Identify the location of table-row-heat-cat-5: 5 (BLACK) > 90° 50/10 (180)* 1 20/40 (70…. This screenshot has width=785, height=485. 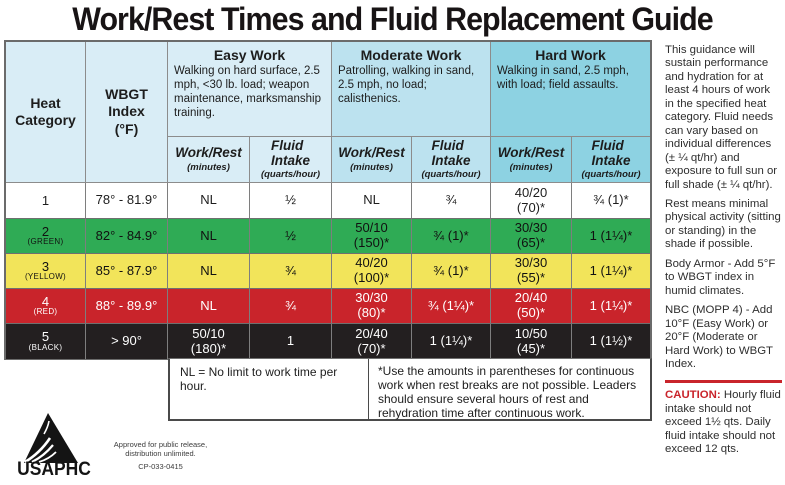
(328, 341).